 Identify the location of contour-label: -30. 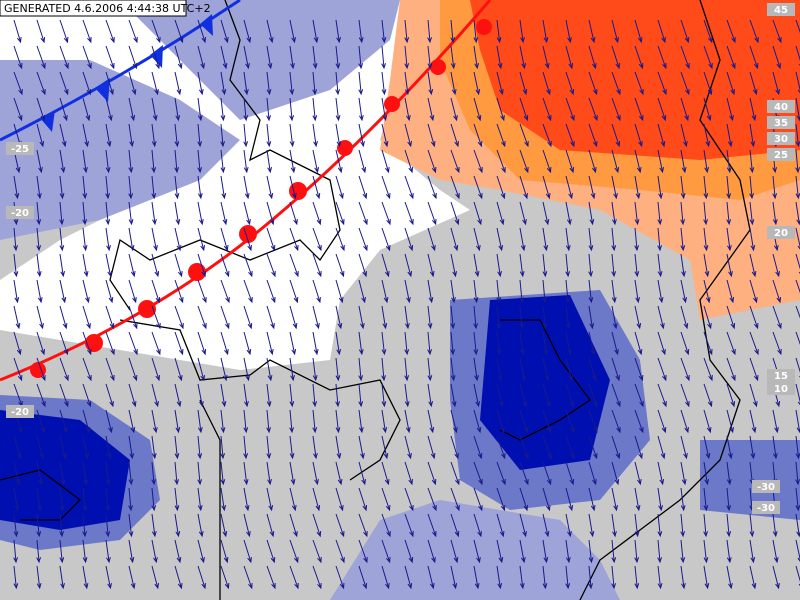
(766, 508).